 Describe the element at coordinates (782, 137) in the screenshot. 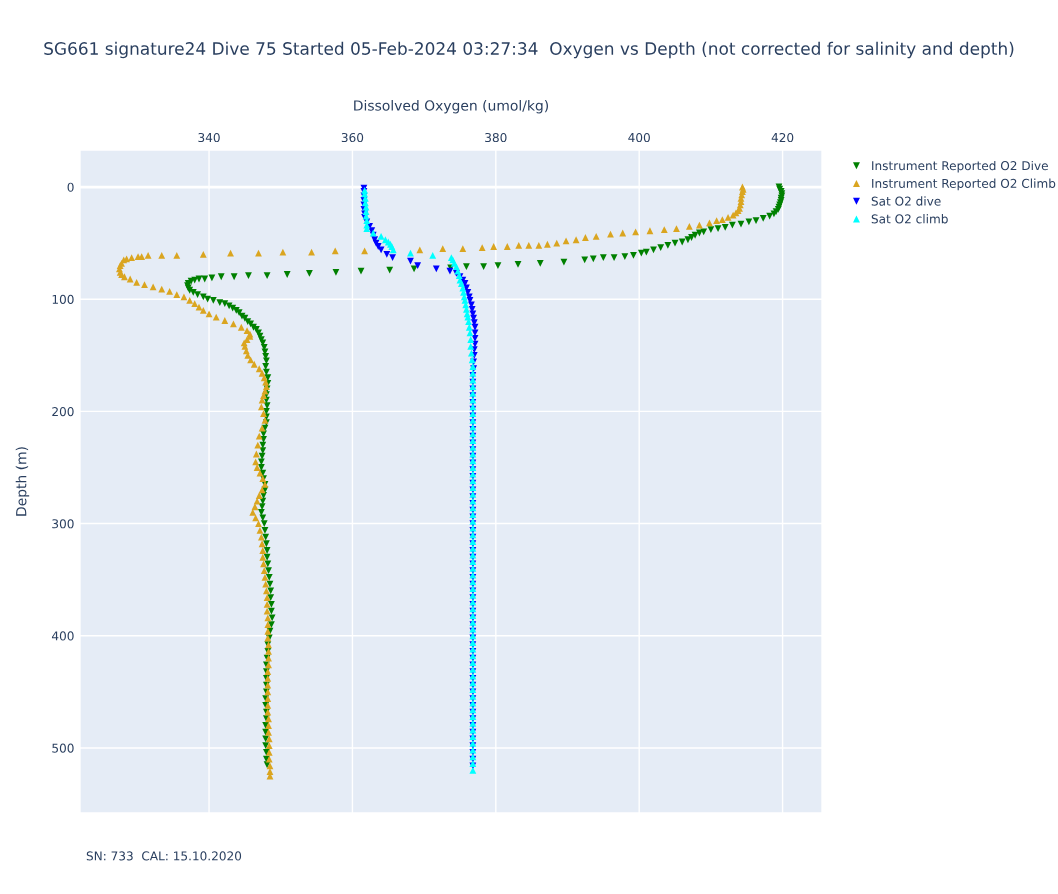

I see `x-tick-label: 420` at that location.